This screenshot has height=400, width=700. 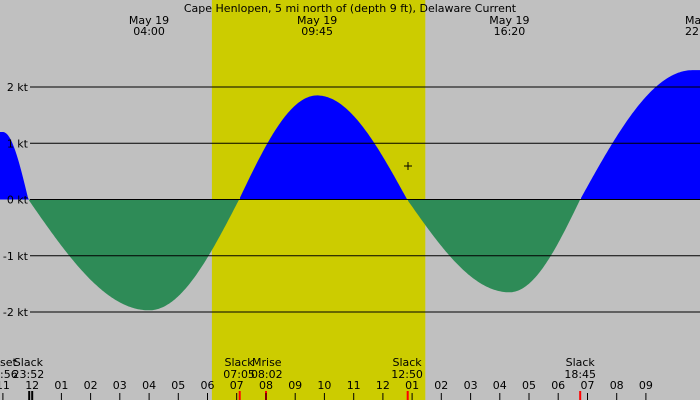 I want to click on event-name-3: Slack, so click(x=407, y=362).